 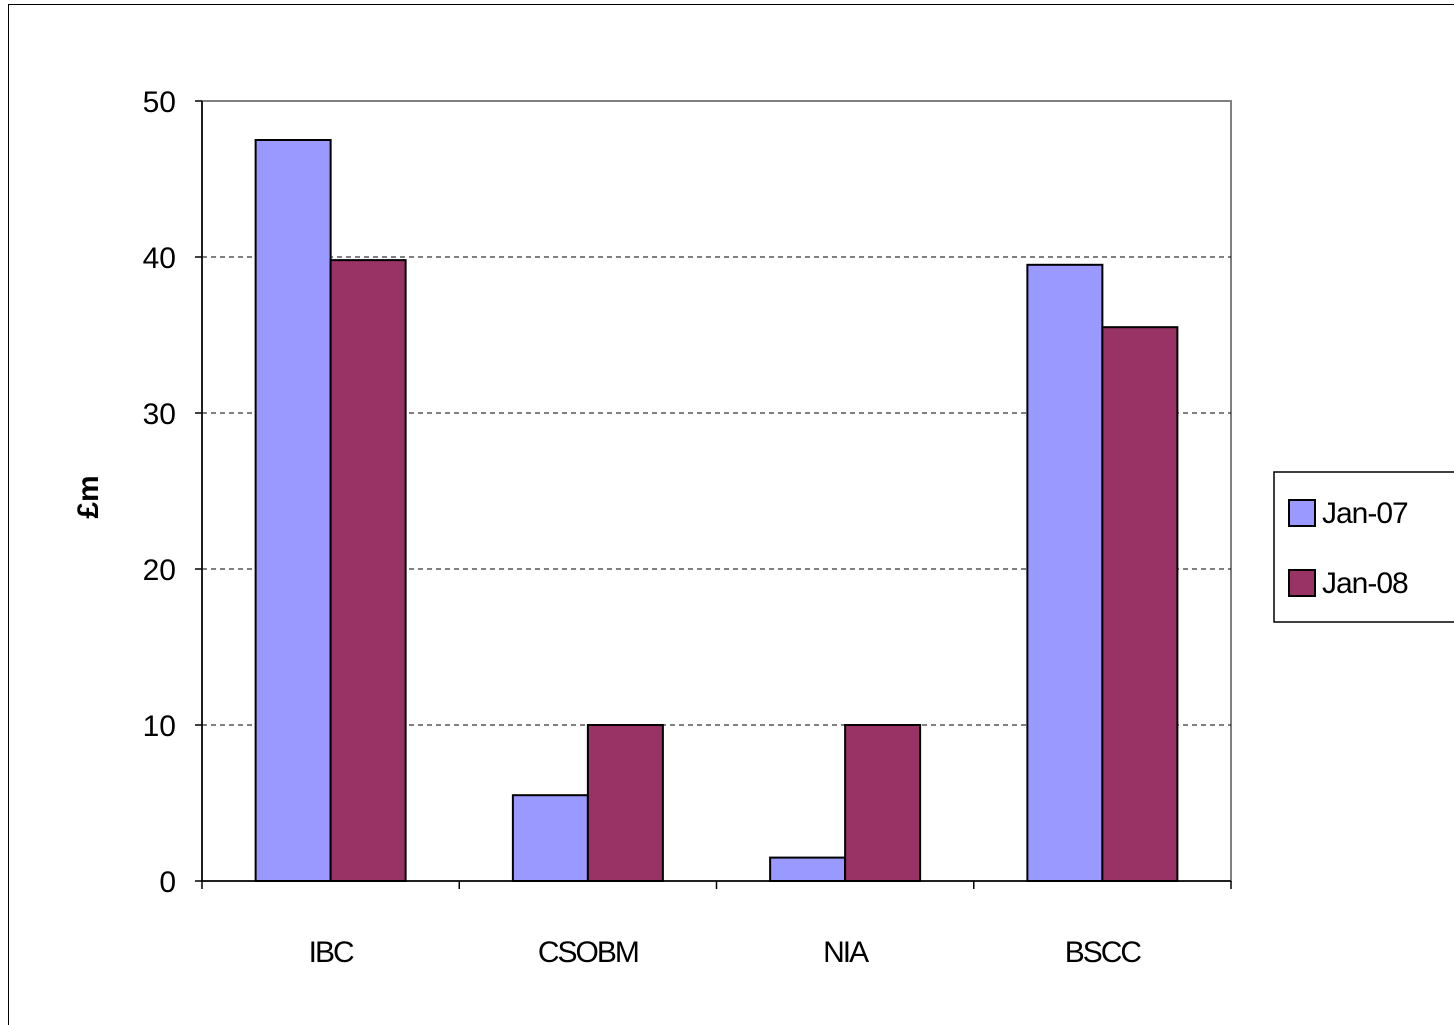 I want to click on bar-jan-08-nia, so click(x=883, y=803).